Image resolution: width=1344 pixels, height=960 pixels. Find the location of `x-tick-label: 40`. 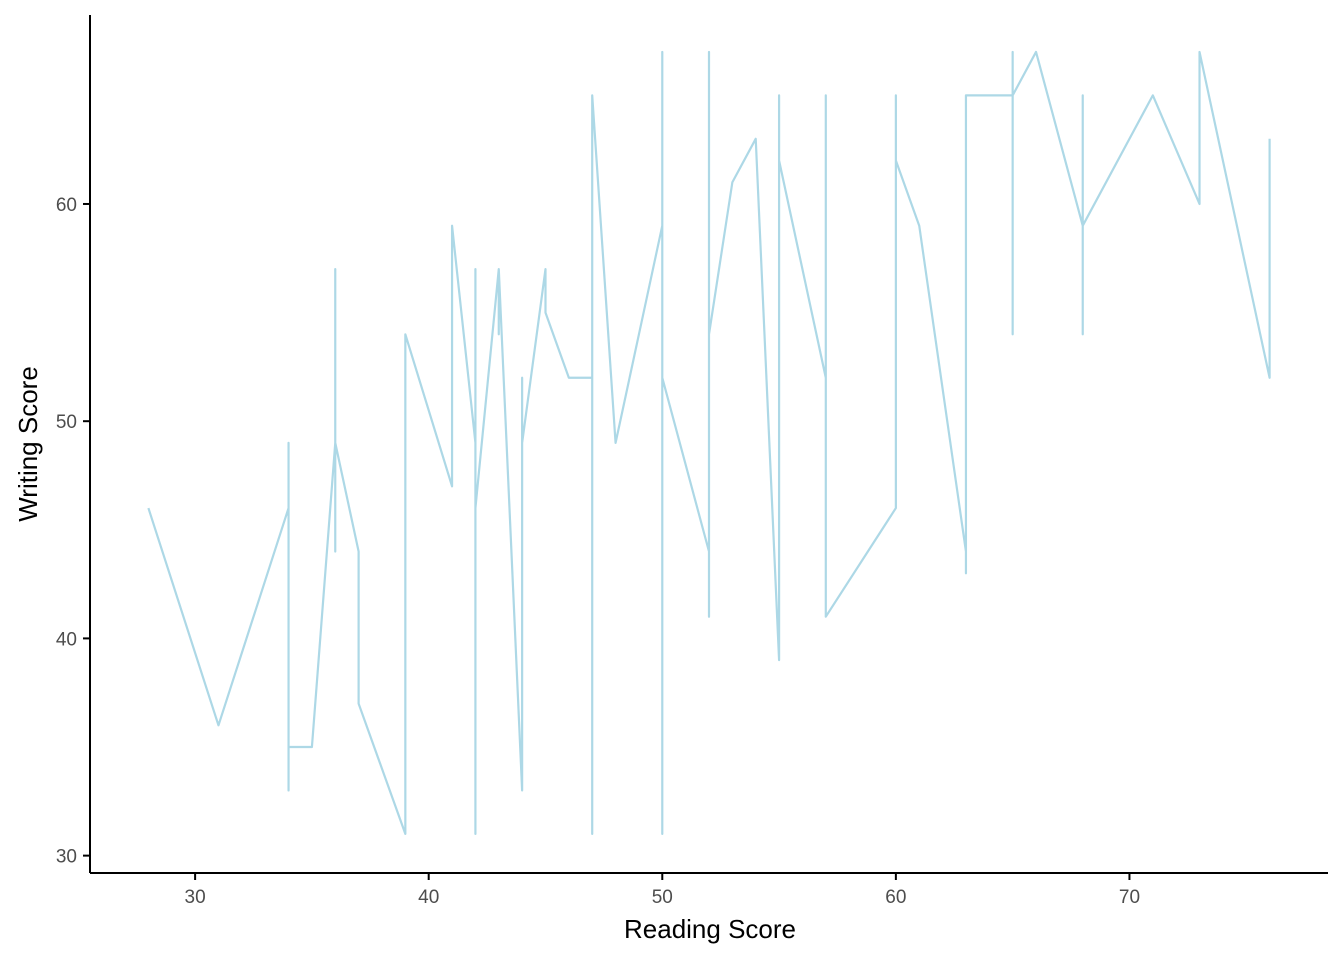

x-tick-label: 40 is located at coordinates (428, 897).